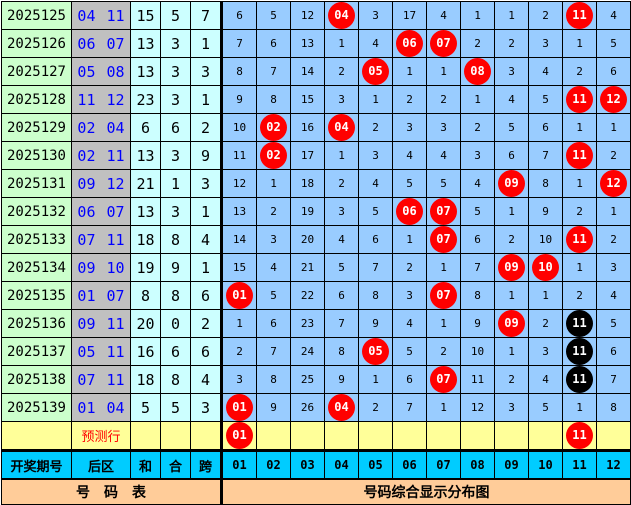 This screenshot has width=631, height=505. I want to click on table-row: 2025125 04 11 15 5 7 6 5 12 04 3 17 4 1 1 2 11 4, so click(316, 15).